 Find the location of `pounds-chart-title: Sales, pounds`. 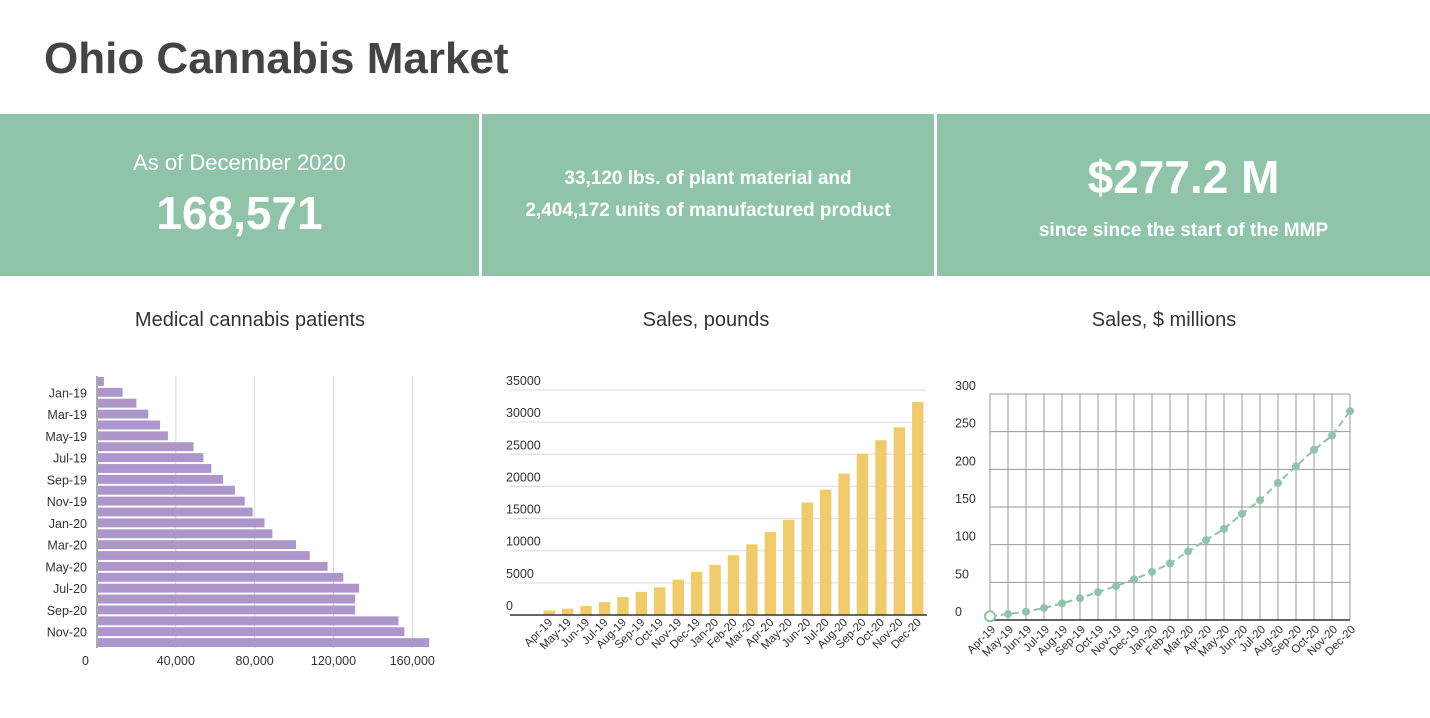

pounds-chart-title: Sales, pounds is located at coordinates (706, 320).